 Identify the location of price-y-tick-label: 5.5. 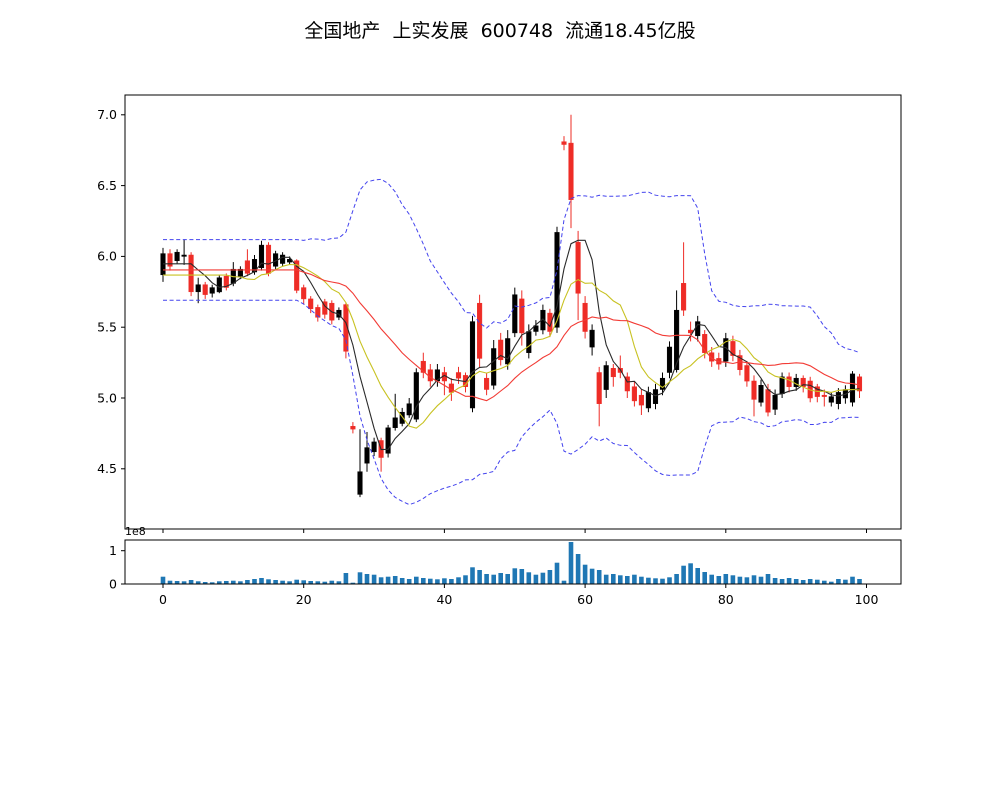
(107, 327).